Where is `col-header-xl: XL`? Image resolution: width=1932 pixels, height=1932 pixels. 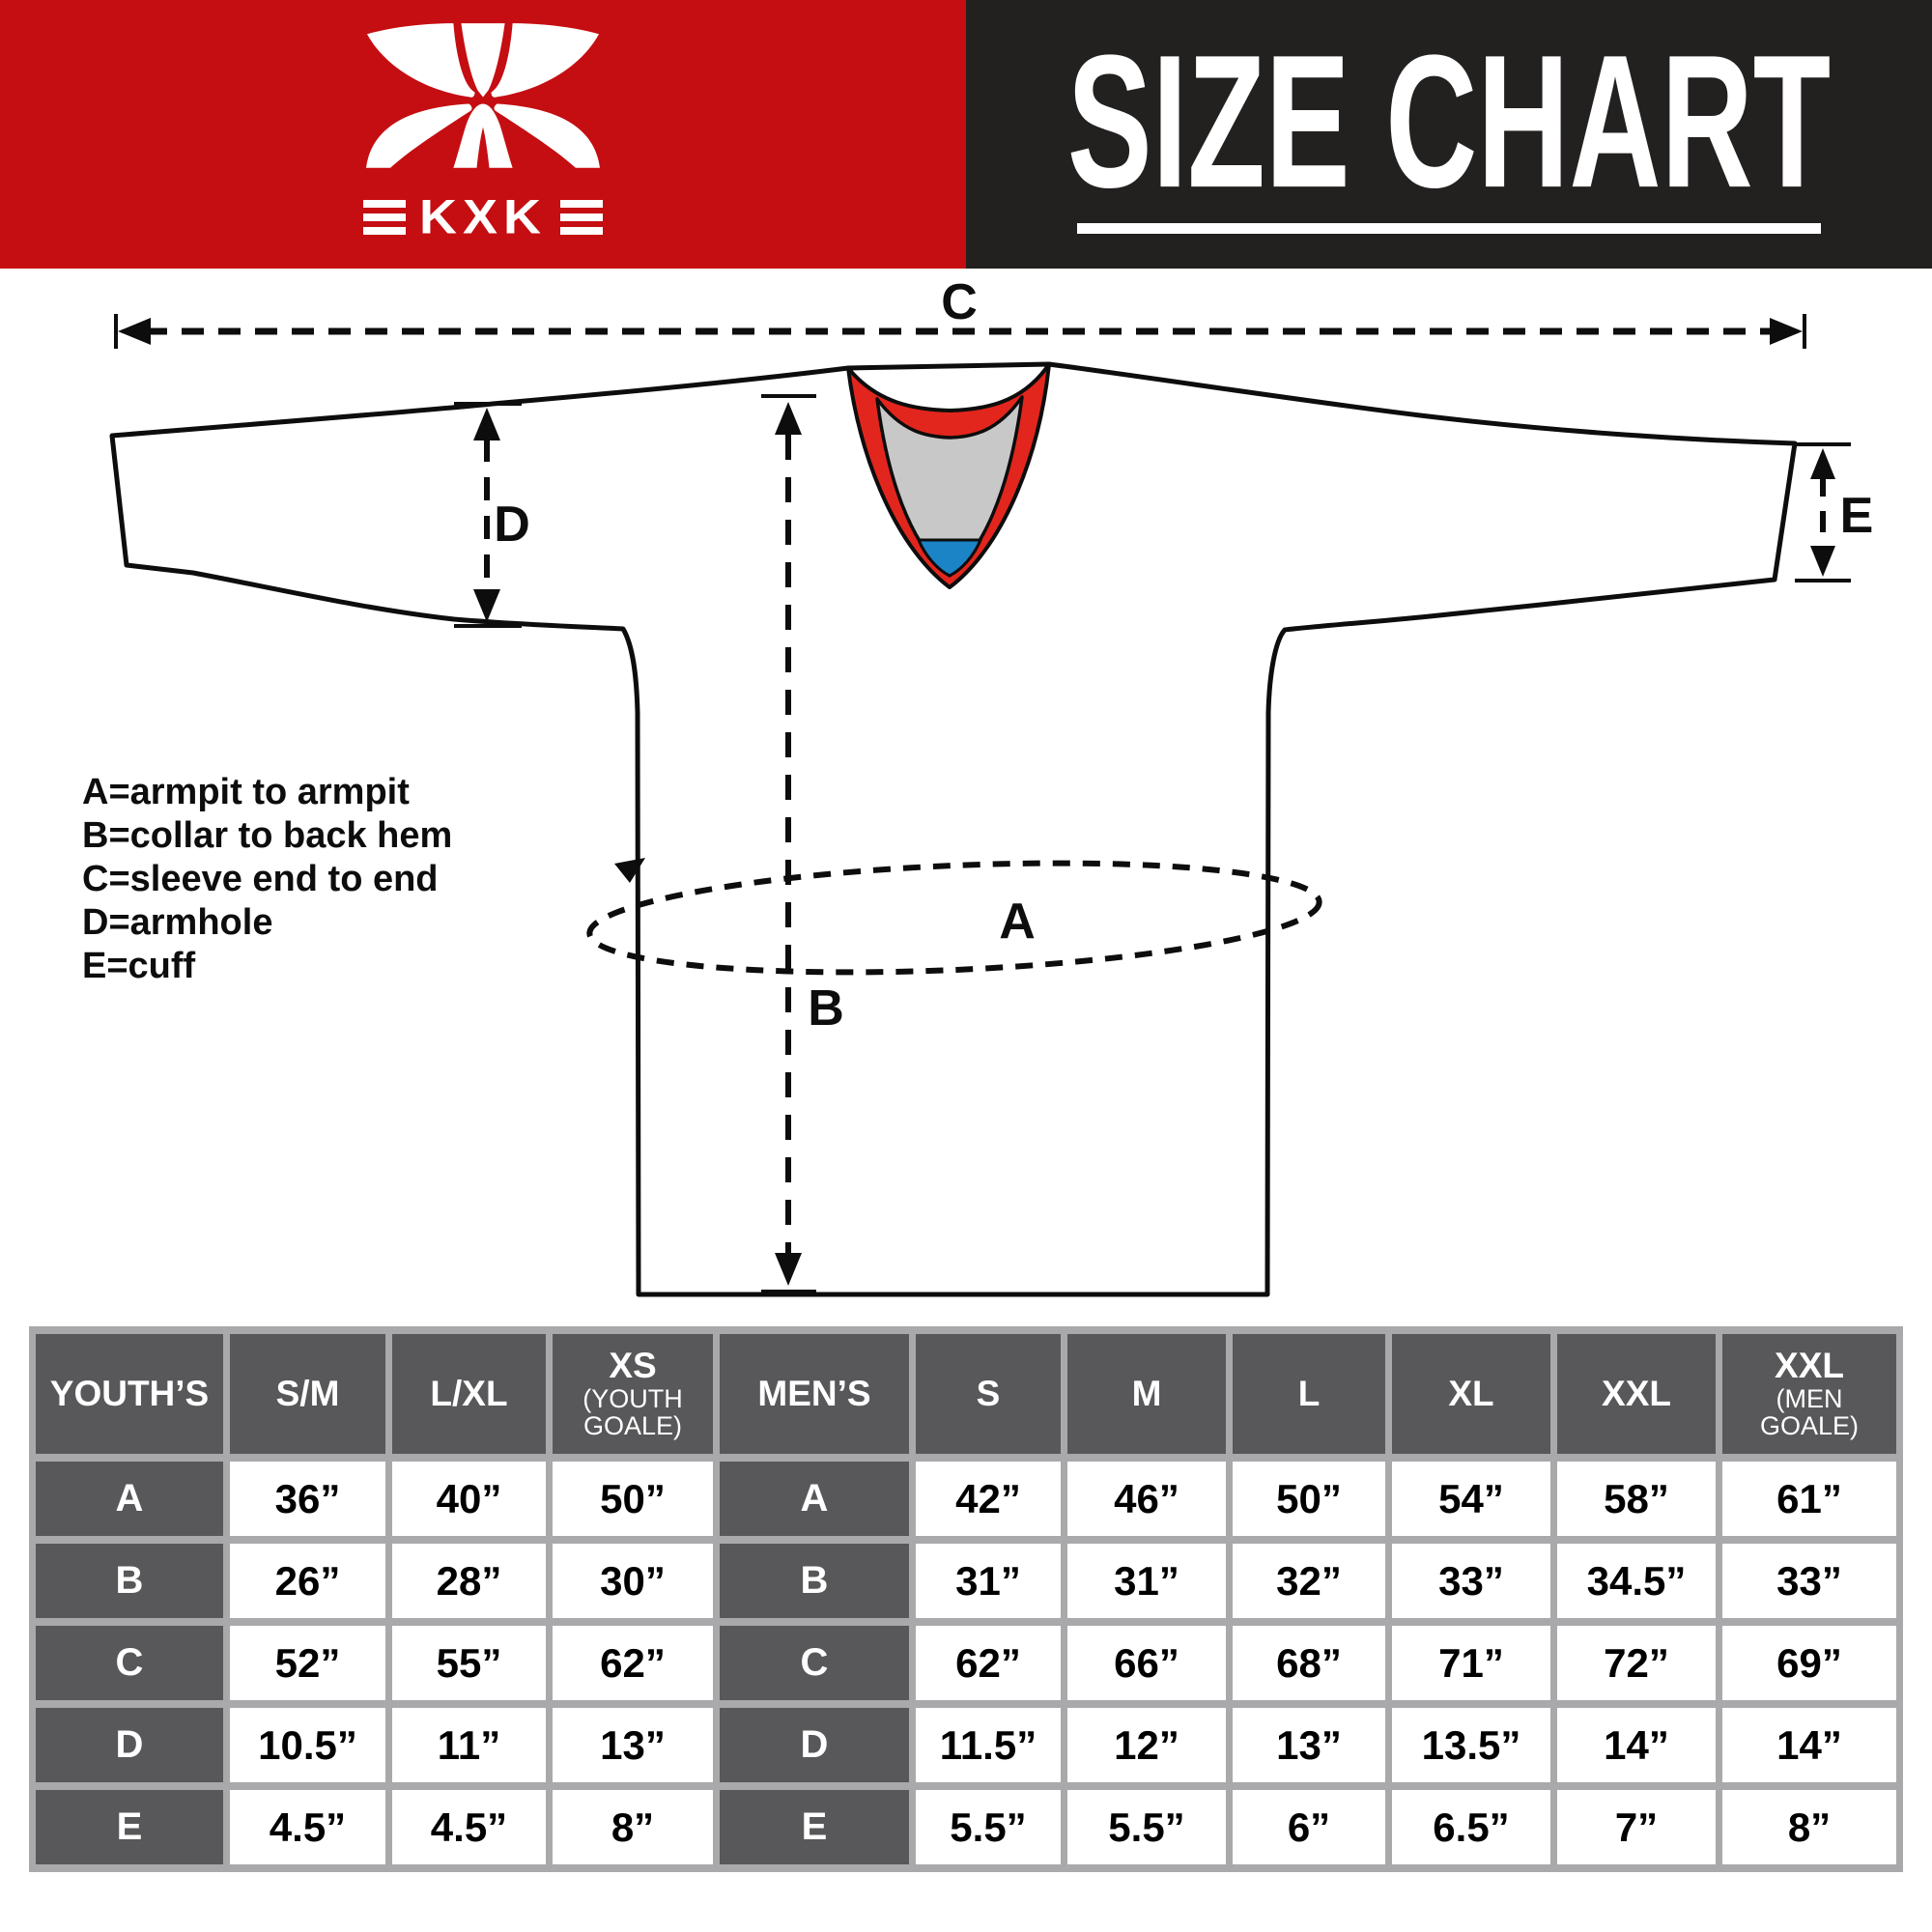
col-header-xl: XL is located at coordinates (1471, 1394).